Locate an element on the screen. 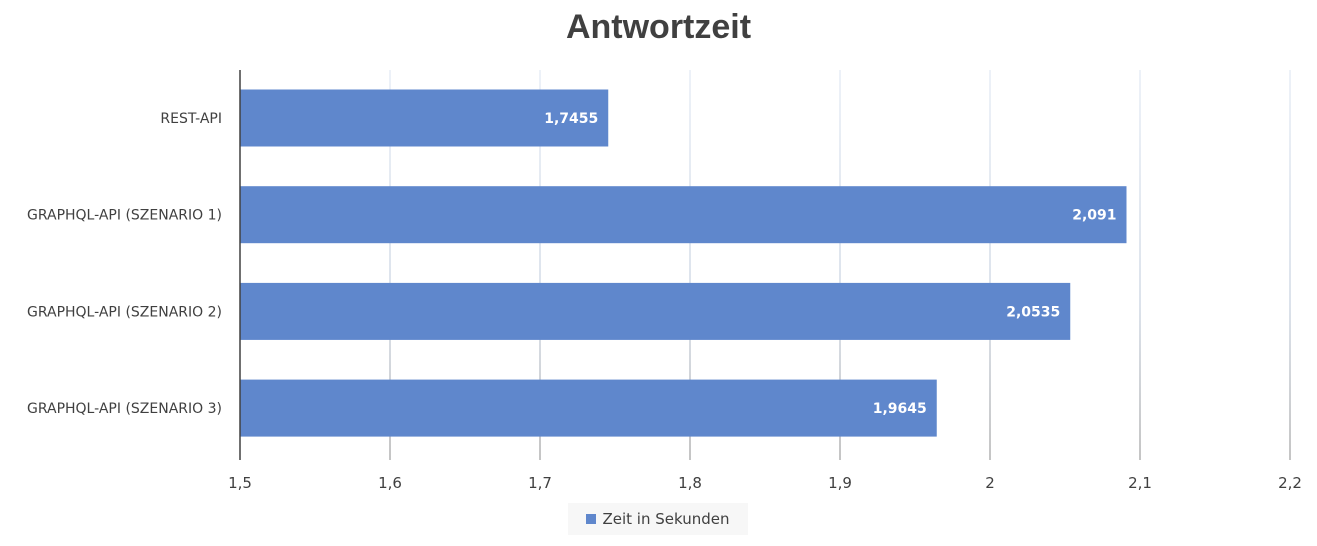 The width and height of the screenshot is (1317, 546). data-label: 2,091 is located at coordinates (1094, 216).